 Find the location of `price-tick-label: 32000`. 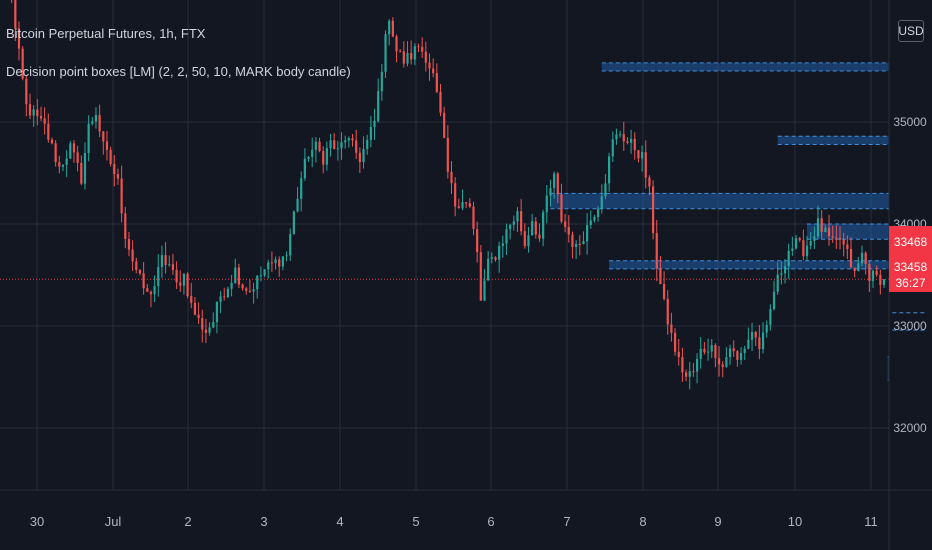

price-tick-label: 32000 is located at coordinates (910, 428).